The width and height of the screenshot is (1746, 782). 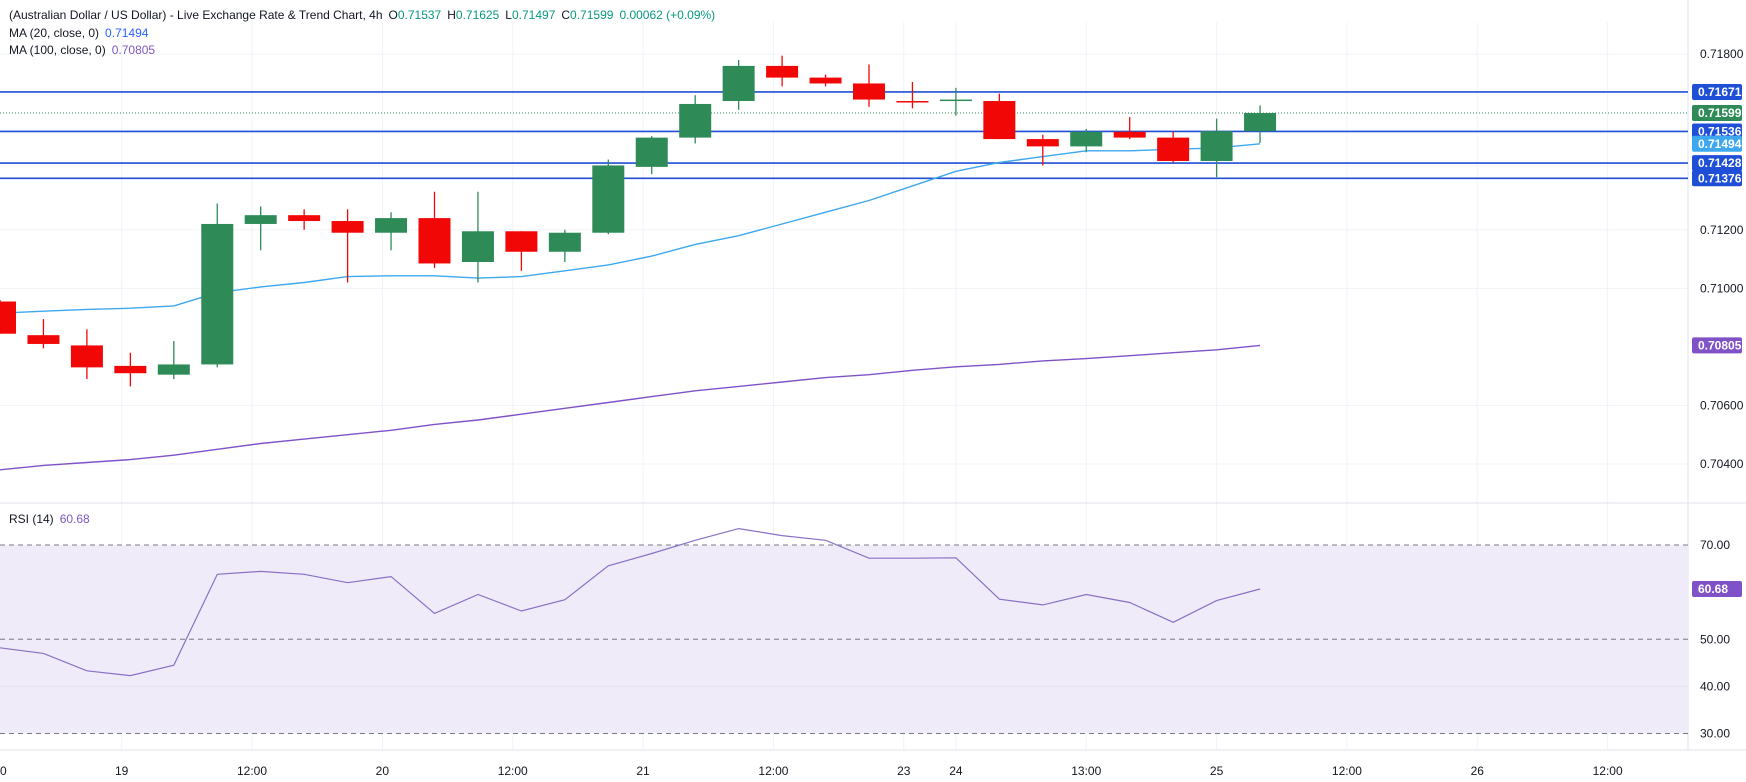 What do you see at coordinates (1720, 144) in the screenshot?
I see `tag-ma20-text: 0.71494` at bounding box center [1720, 144].